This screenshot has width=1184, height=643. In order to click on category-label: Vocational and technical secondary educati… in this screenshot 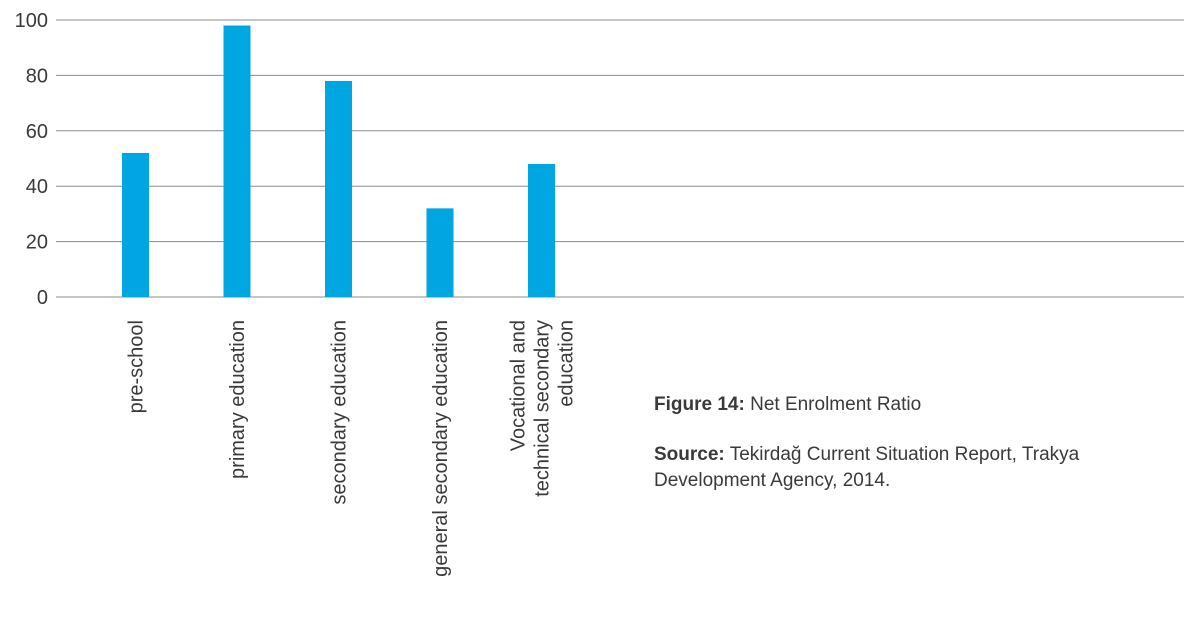, I will do `click(543, 408)`.